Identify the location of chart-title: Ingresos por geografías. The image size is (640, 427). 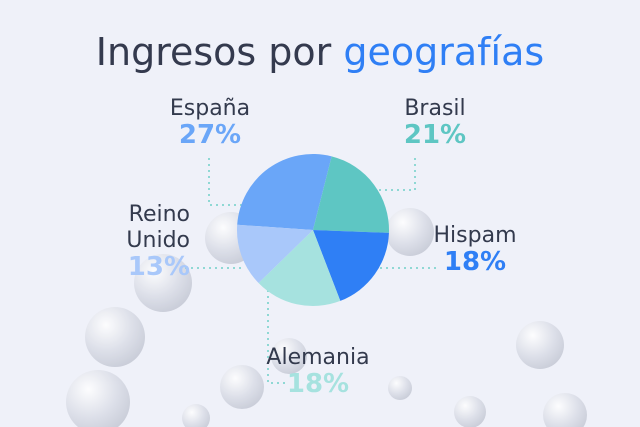
(320, 52).